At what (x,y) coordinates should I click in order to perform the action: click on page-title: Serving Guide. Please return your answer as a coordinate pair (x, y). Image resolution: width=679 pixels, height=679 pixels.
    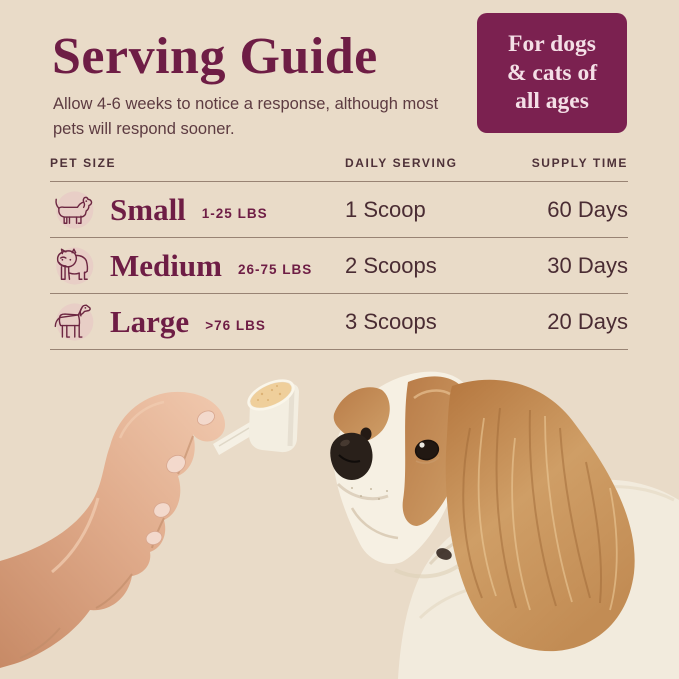
    Looking at the image, I should click on (215, 56).